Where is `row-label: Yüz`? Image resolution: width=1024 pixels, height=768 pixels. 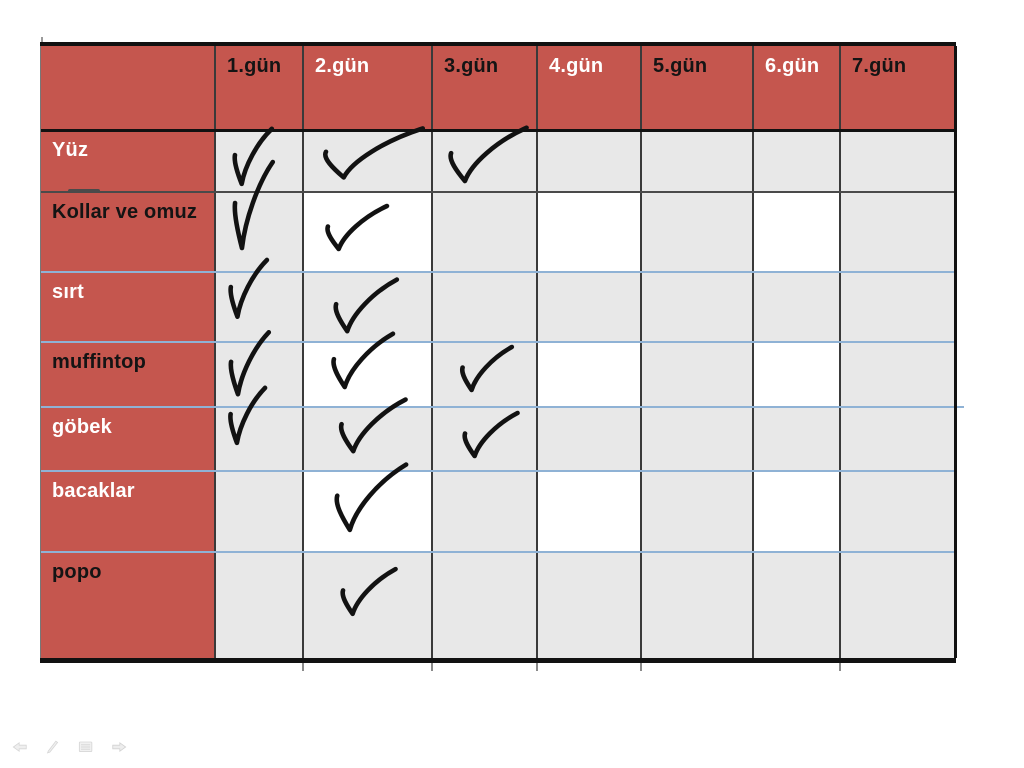
row-label: Yüz is located at coordinates (127, 161).